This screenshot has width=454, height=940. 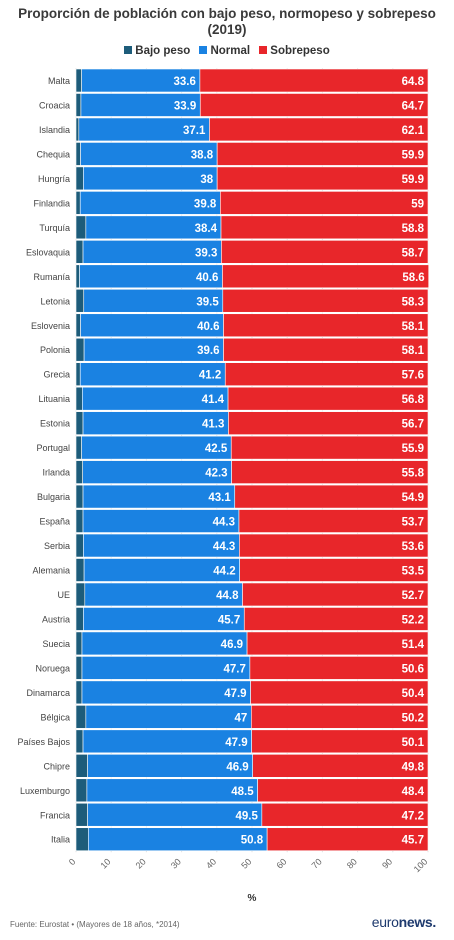 I want to click on category-label-portugal: Portugal, so click(x=53, y=448).